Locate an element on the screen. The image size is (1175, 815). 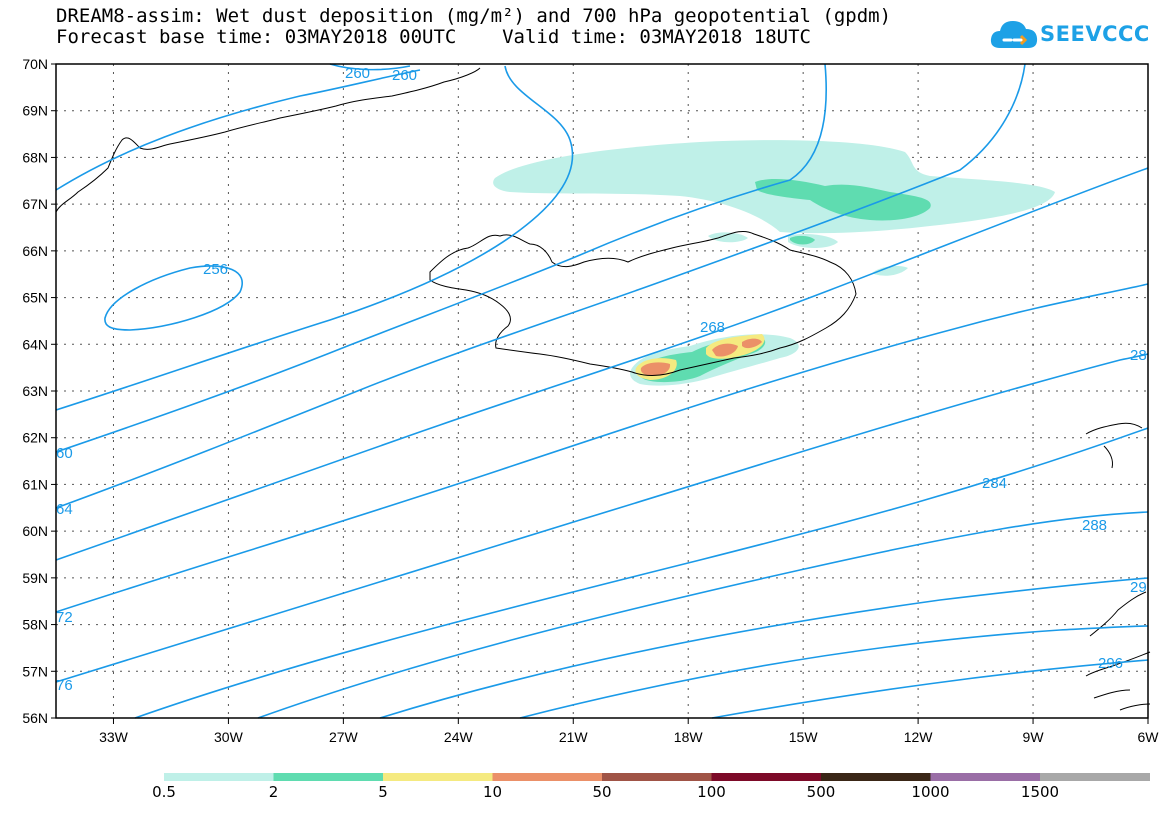
legend-label: 500 is located at coordinates (821, 792).